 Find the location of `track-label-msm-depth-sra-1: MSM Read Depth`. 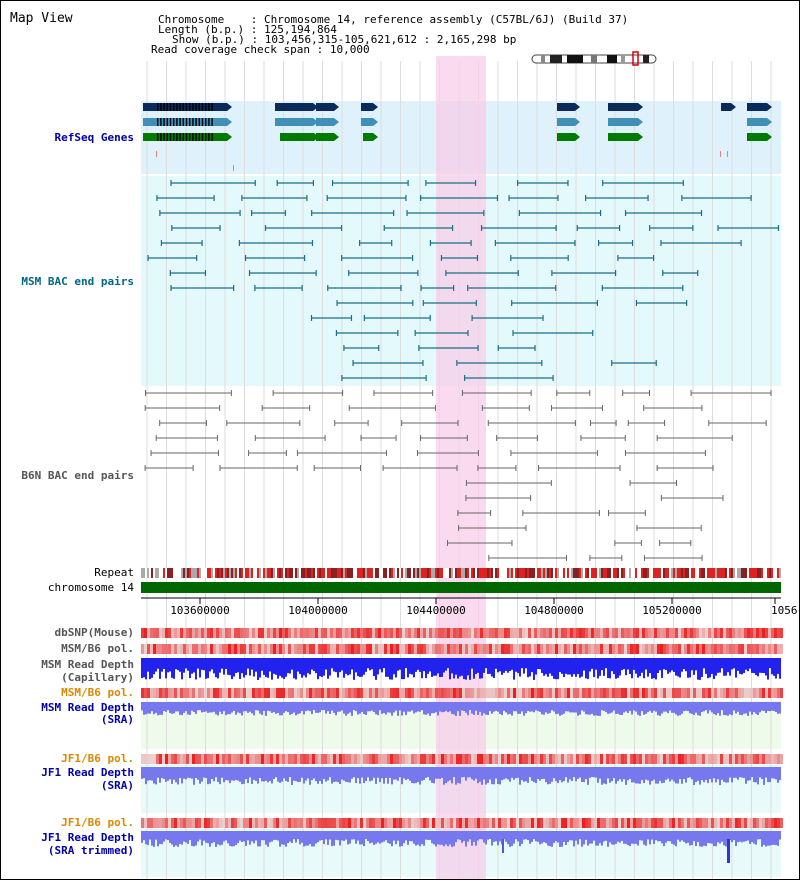

track-label-msm-depth-sra-1: MSM Read Depth is located at coordinates (87, 707).